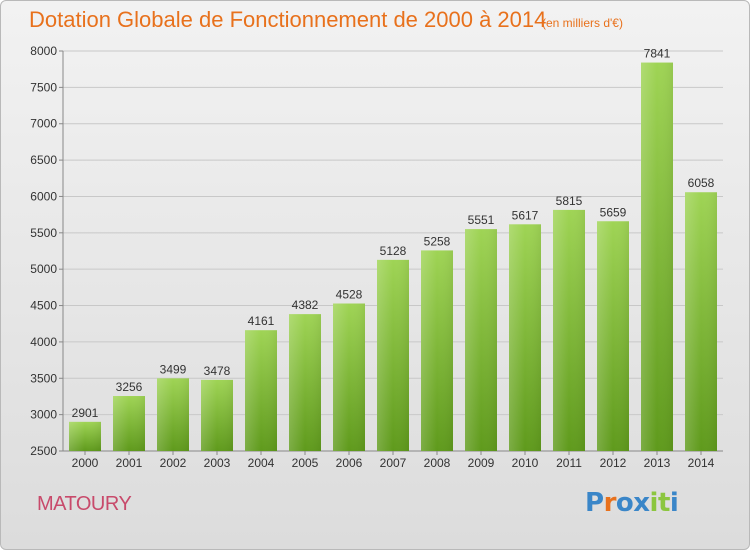  Describe the element at coordinates (217, 371) in the screenshot. I see `data-label: 3478` at that location.